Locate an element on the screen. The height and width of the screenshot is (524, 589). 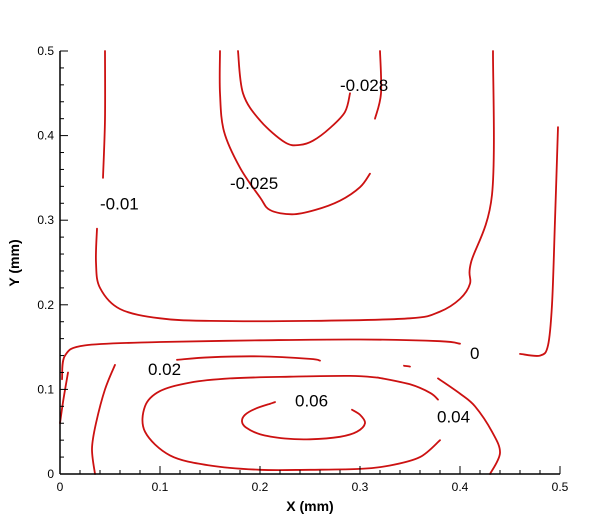
contour-label-1: -0.025 is located at coordinates (254, 183).